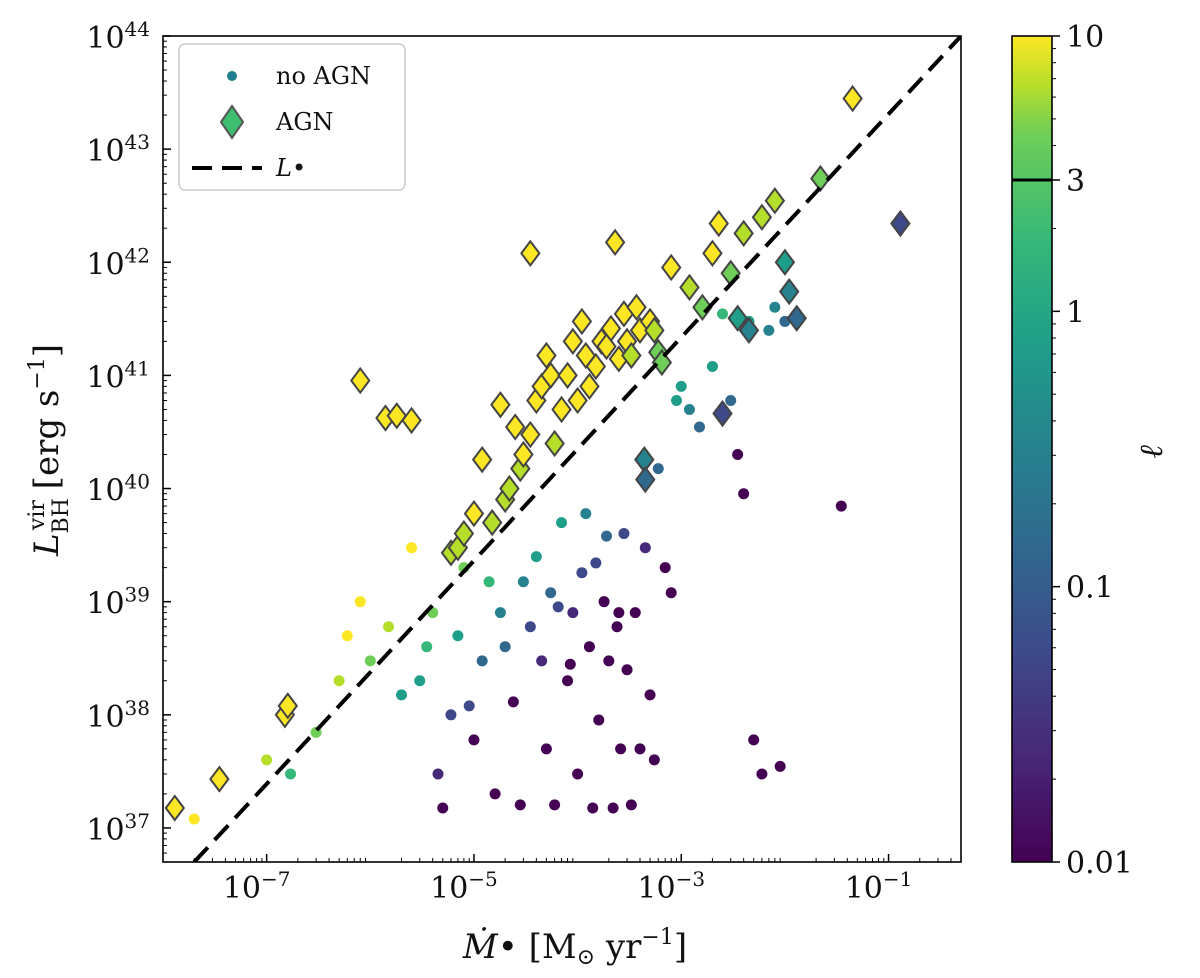 Image resolution: width=1200 pixels, height=978 pixels. What do you see at coordinates (118, 828) in the screenshot?
I see `y-tick-label: 1037` at bounding box center [118, 828].